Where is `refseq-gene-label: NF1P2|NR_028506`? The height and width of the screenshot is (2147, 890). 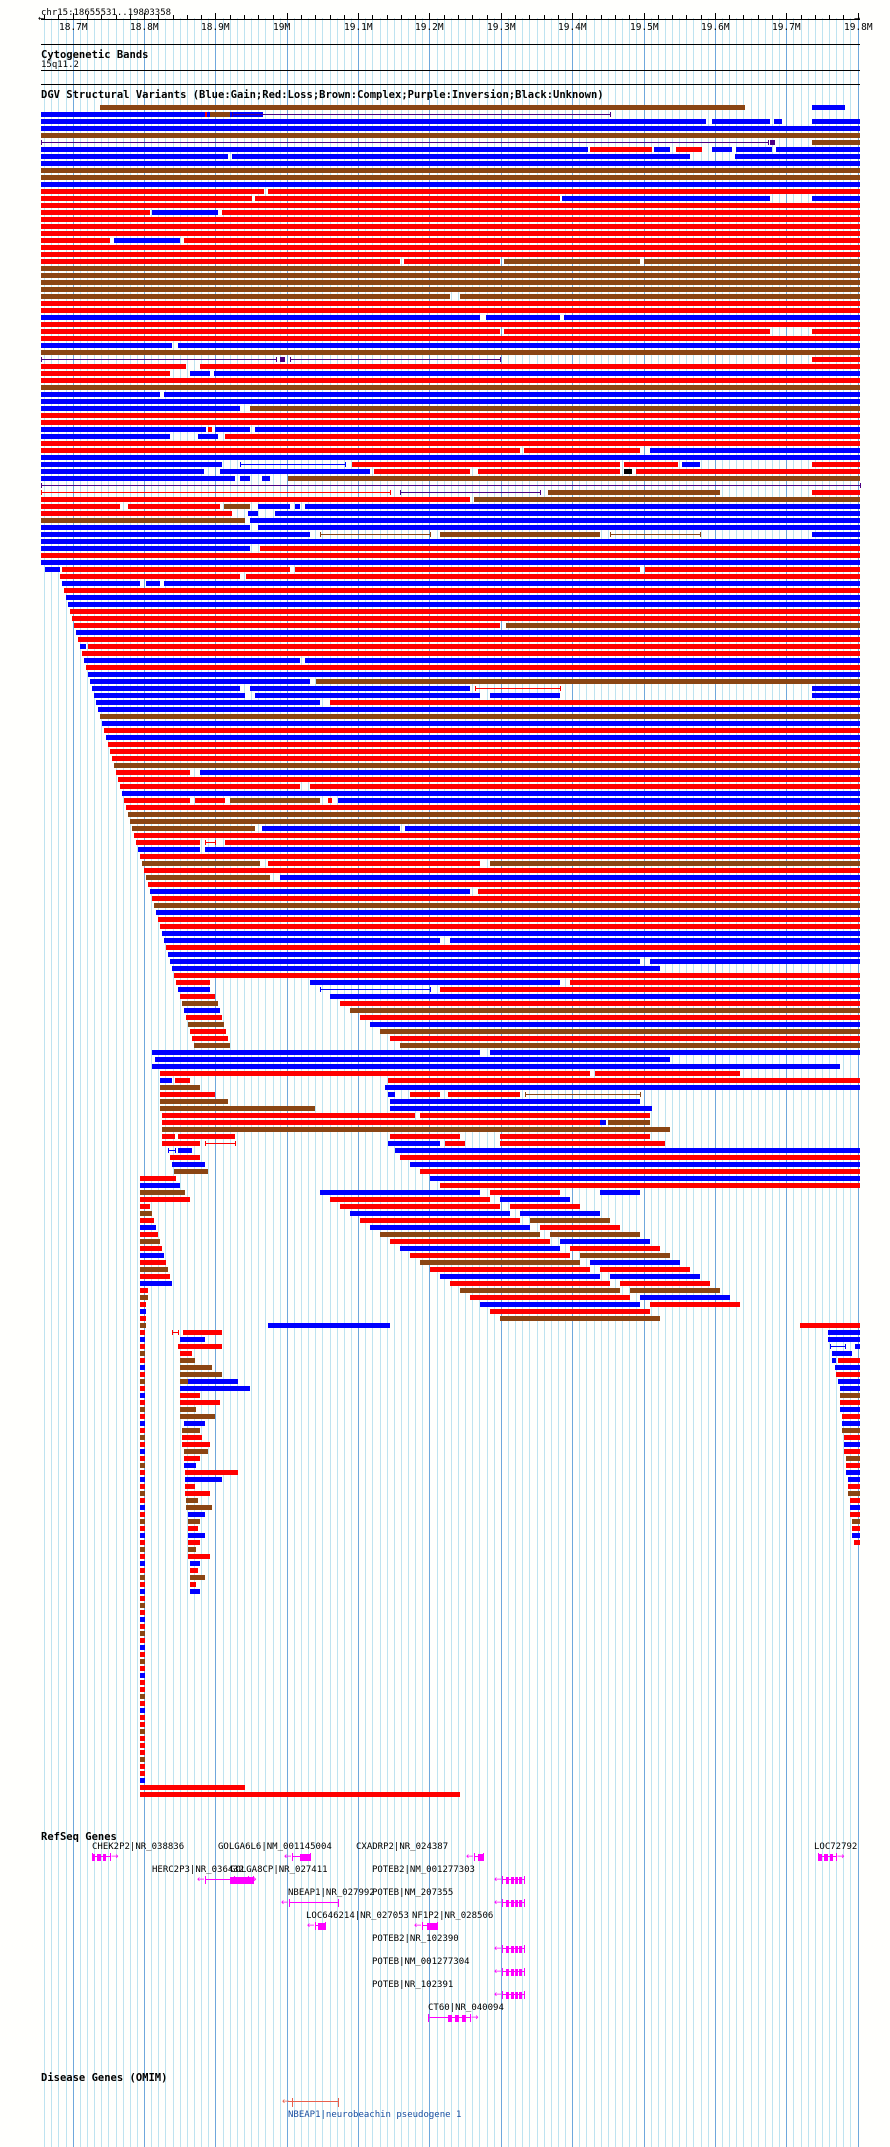 refseq-gene-label: NF1P2|NR_028506 is located at coordinates (453, 1916).